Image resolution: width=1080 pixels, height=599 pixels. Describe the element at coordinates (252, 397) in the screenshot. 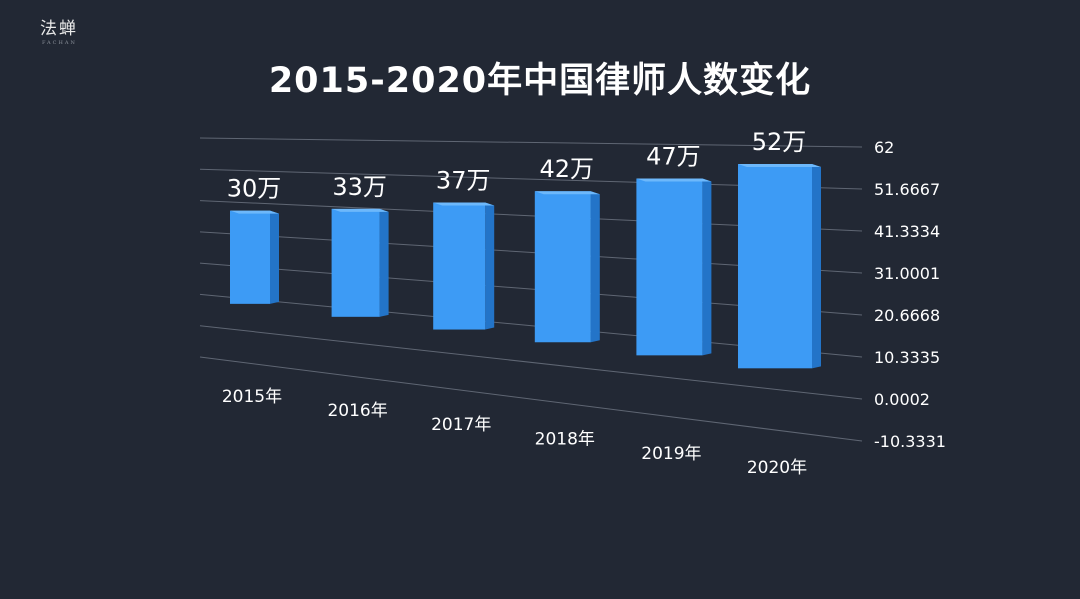

I see `x-tick-label: 2015年` at that location.